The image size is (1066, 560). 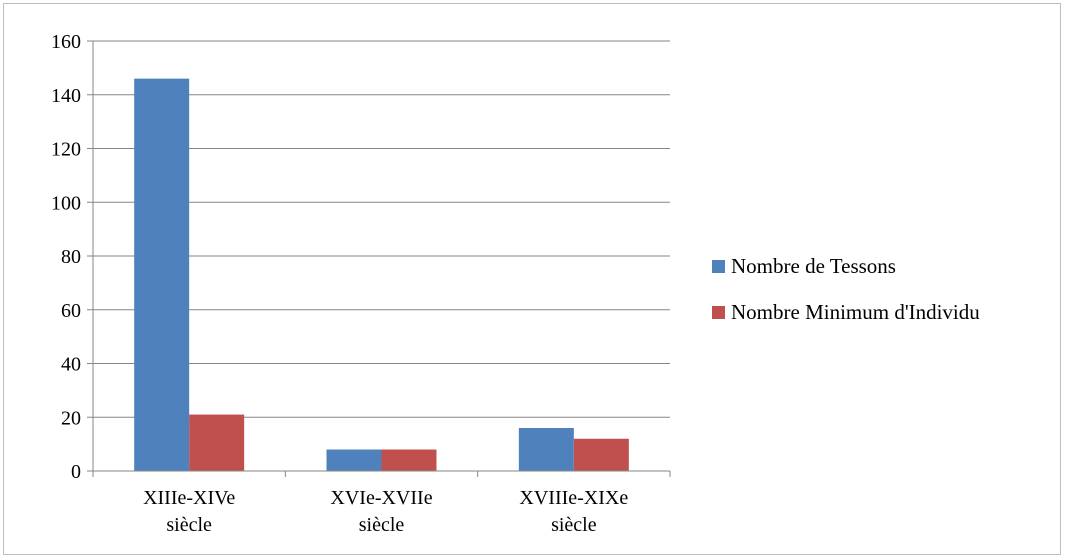 I want to click on x-tick-label: XIIIe-XIVe siècle, so click(x=189, y=511).